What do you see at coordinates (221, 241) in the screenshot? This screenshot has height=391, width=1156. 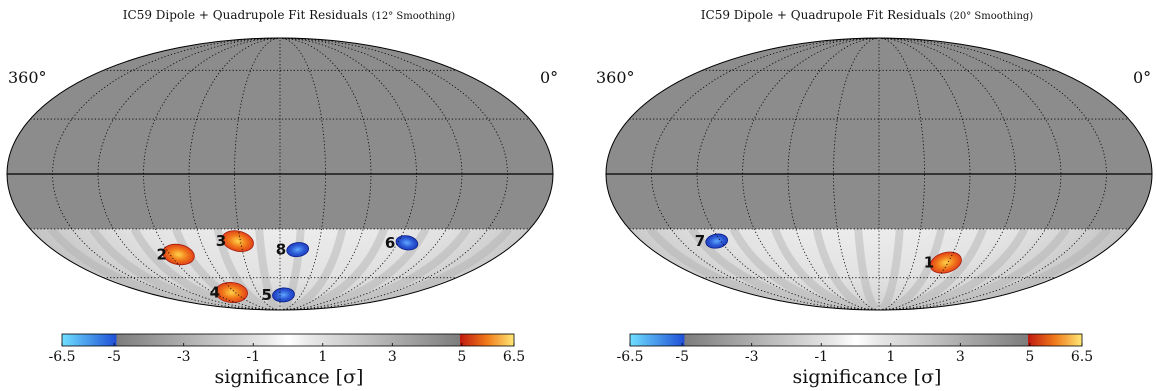 I see `region-label: 3` at bounding box center [221, 241].